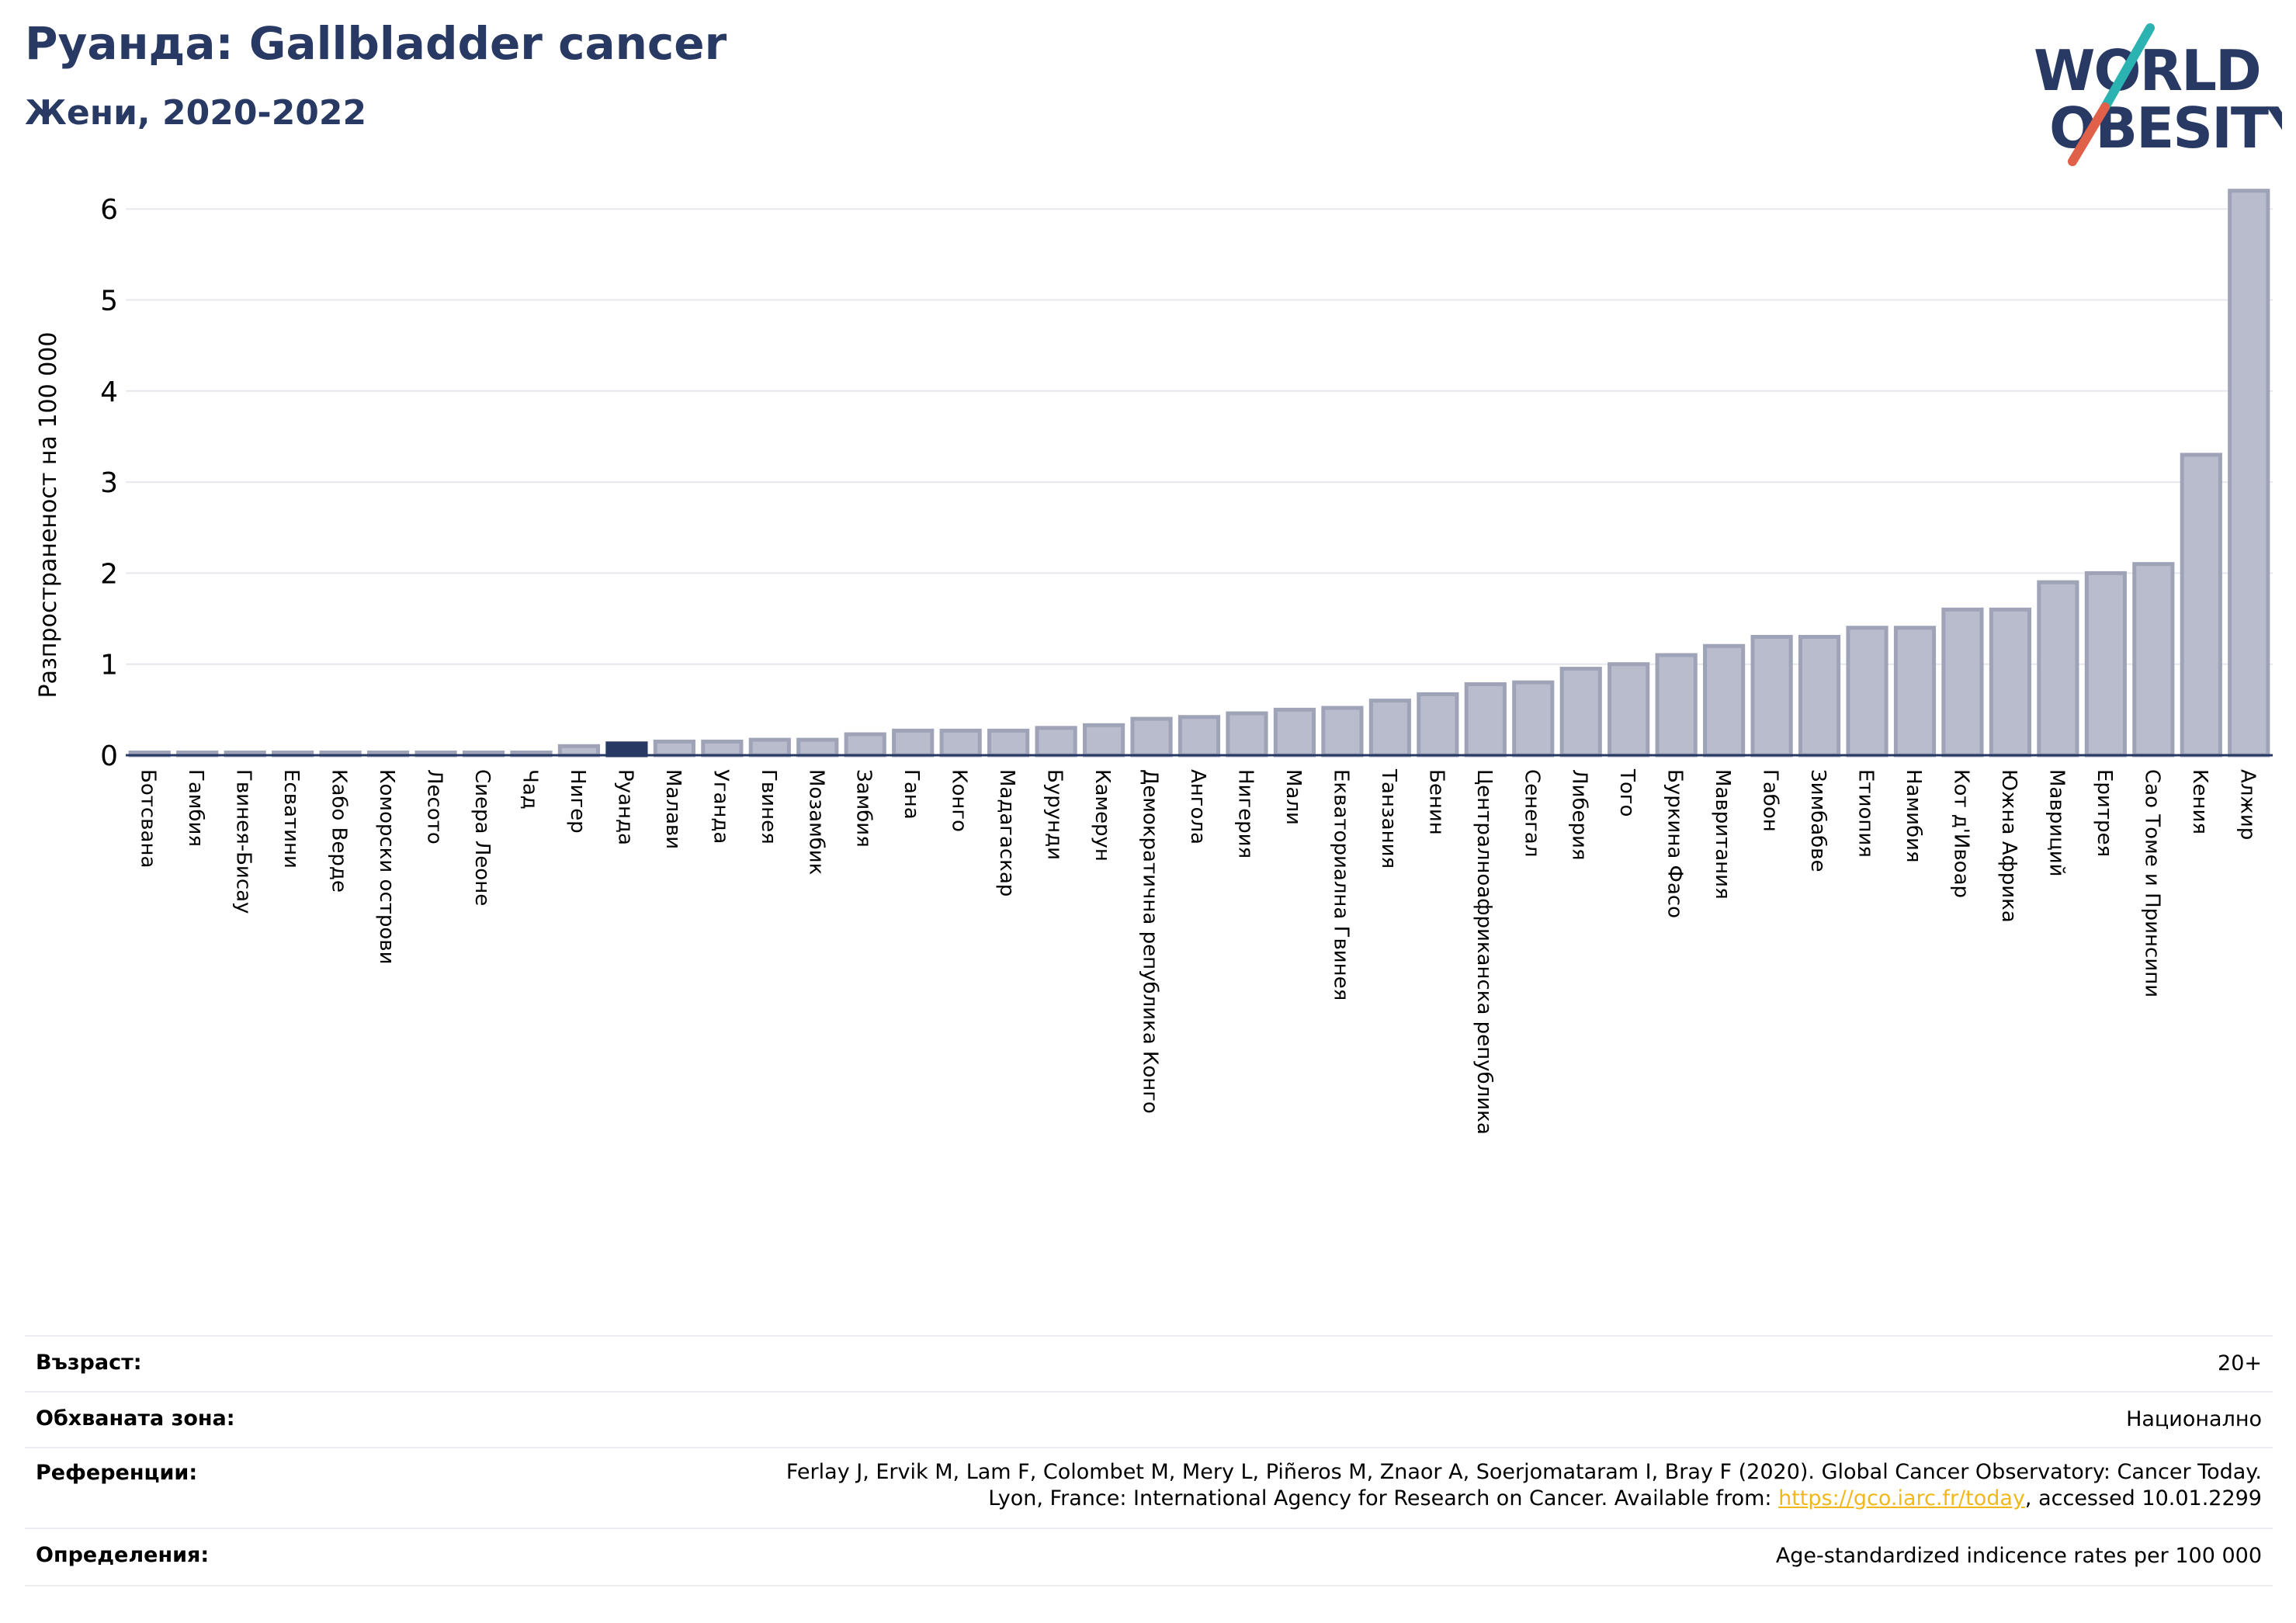 This screenshot has width=2296, height=1623. What do you see at coordinates (1913, 816) in the screenshot?
I see `x-tick-label: Намибия` at bounding box center [1913, 816].